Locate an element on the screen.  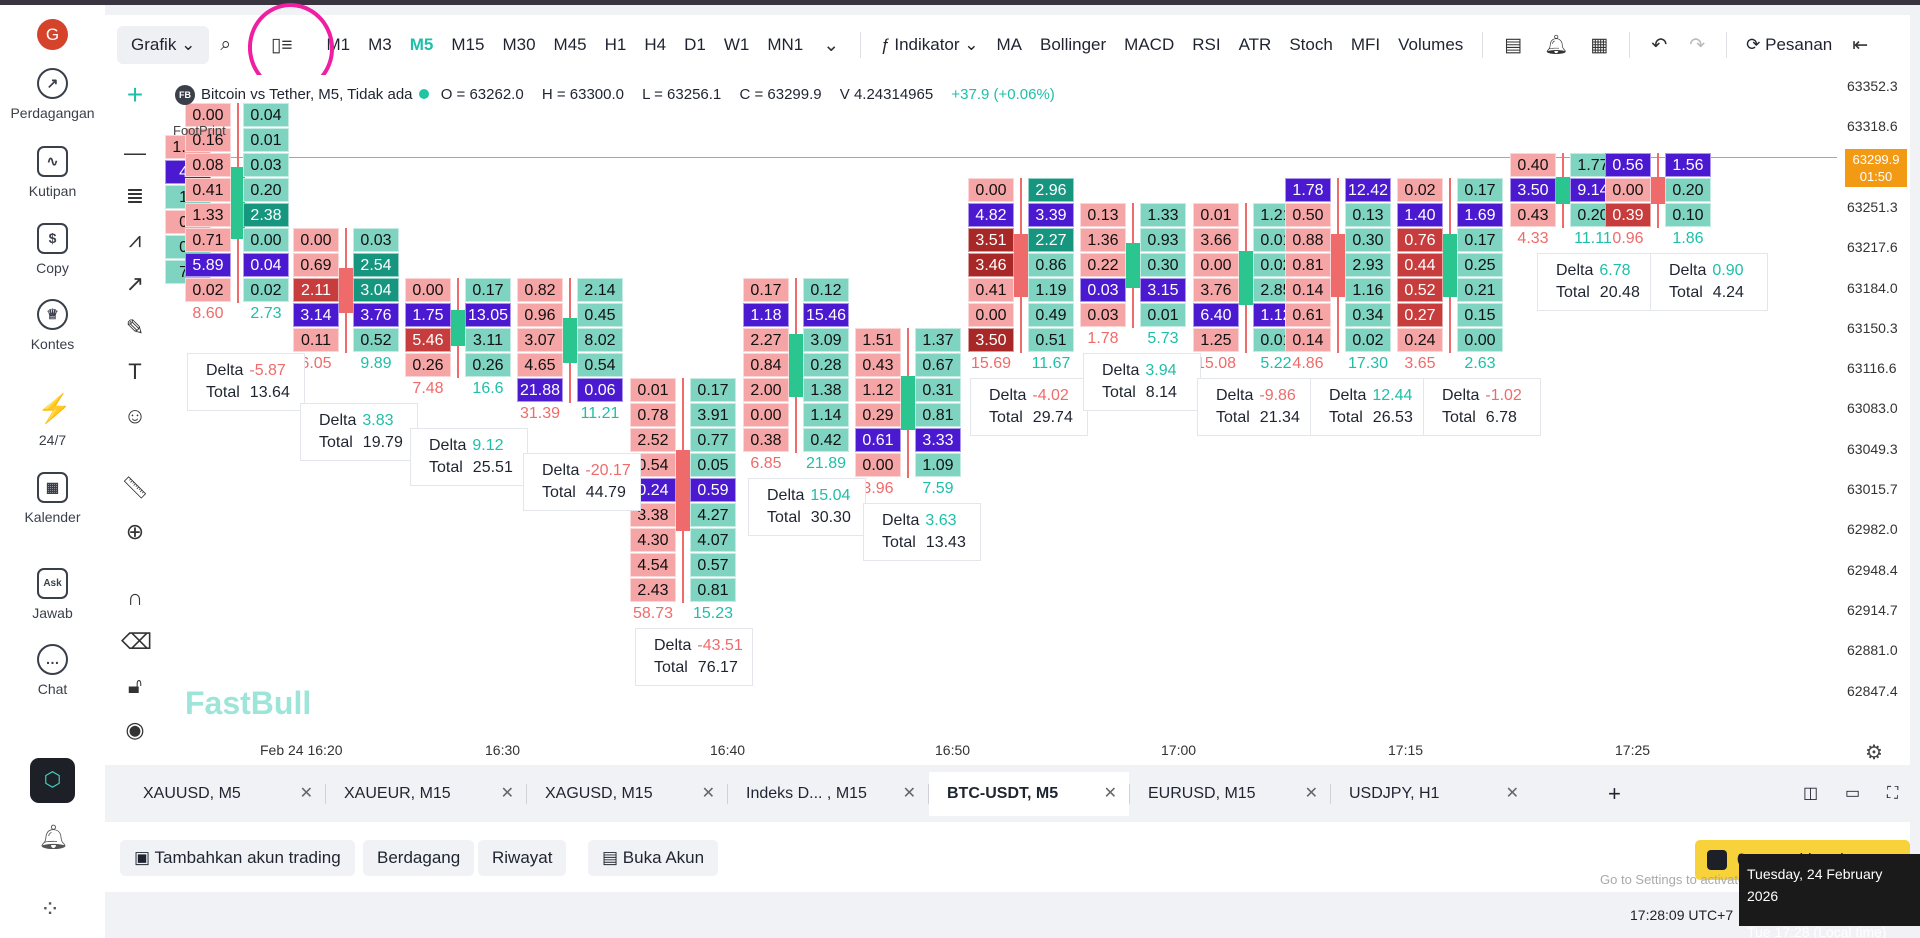
fullscreen-icon: ⛶ is located at coordinates (1893, 793).